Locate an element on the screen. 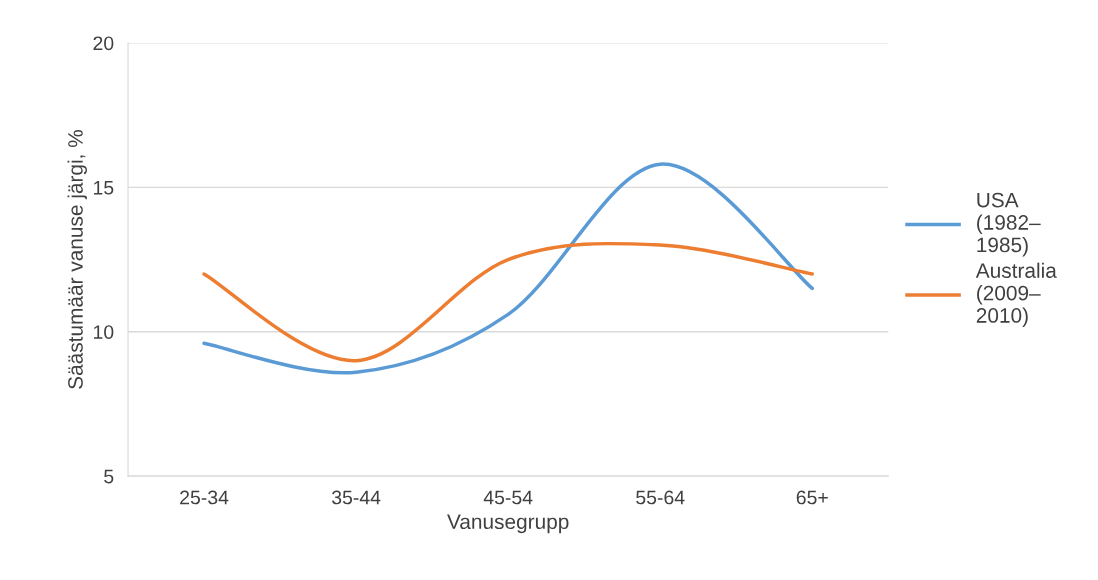 This screenshot has width=1098, height=580. y-tick-label: 20 is located at coordinates (103, 43).